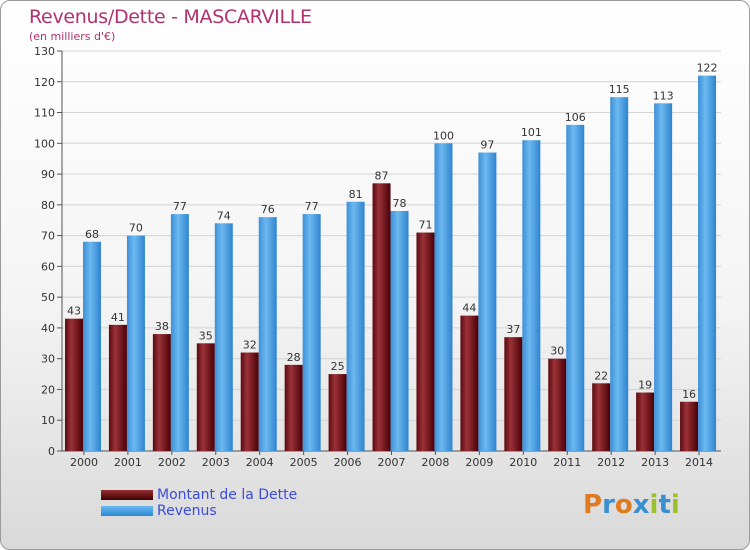 This screenshot has height=550, width=750. What do you see at coordinates (48, 266) in the screenshot?
I see `y-tick-label: 60` at bounding box center [48, 266].